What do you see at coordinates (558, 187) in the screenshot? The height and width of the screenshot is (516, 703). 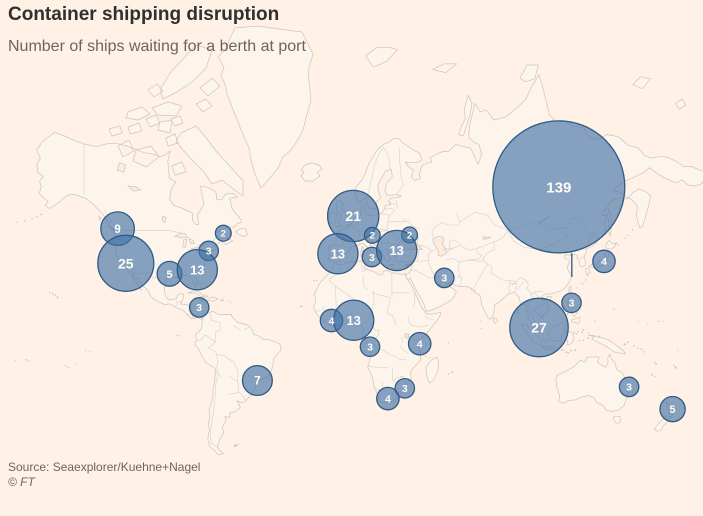 I see `svg-text: 139` at bounding box center [558, 187].